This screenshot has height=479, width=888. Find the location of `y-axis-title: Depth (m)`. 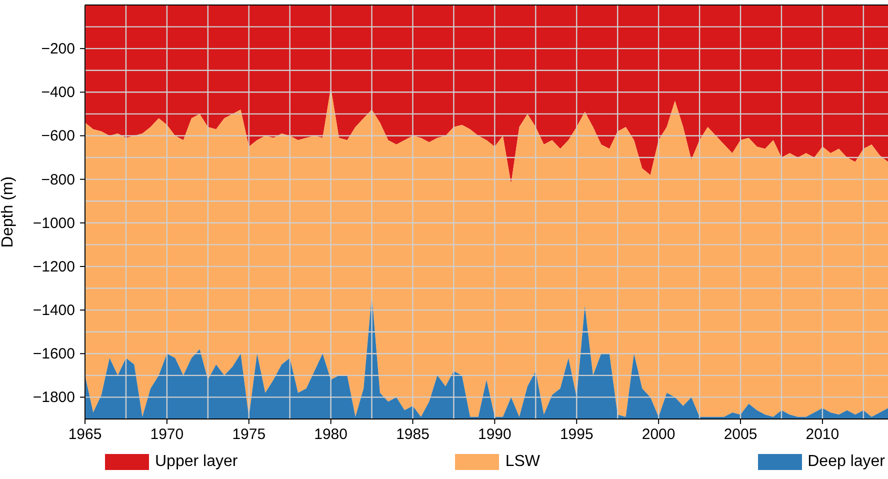

y-axis-title: Depth (m) is located at coordinates (8, 212).